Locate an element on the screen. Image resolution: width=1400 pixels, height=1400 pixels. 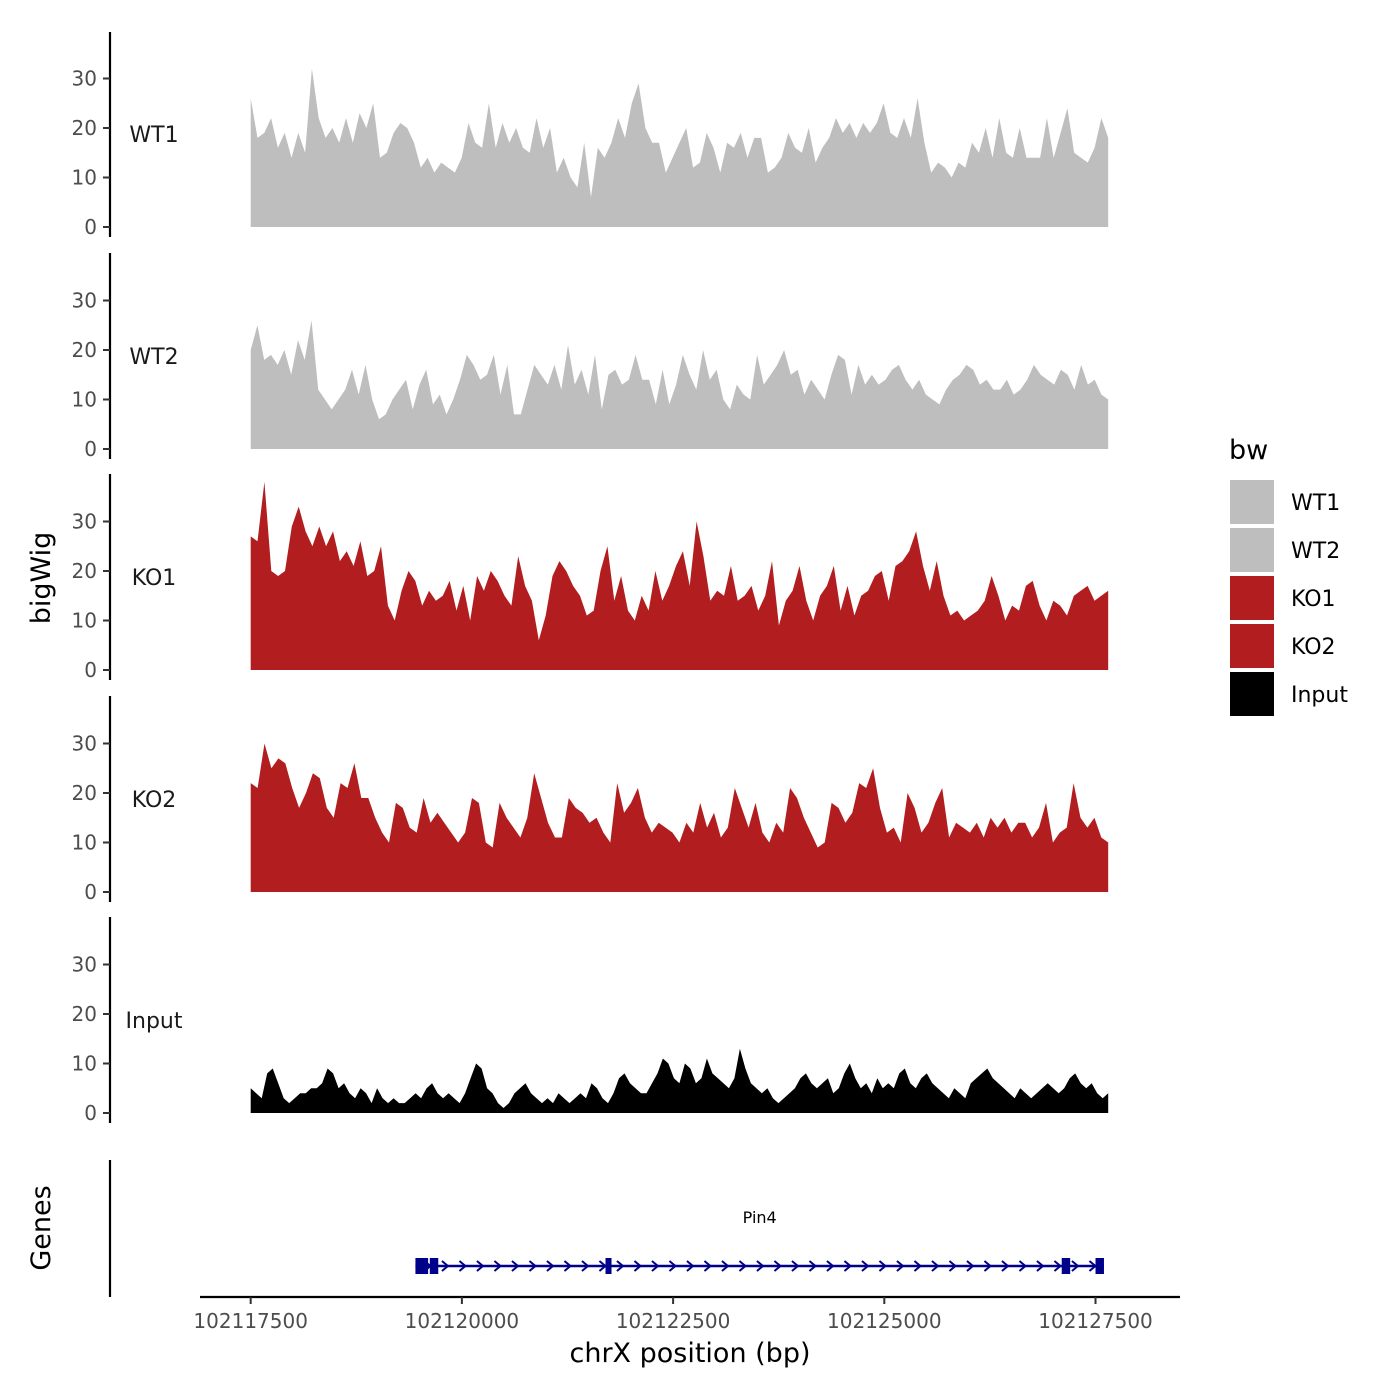
x-axis-title: chrX position (bp) is located at coordinates (689, 1353).